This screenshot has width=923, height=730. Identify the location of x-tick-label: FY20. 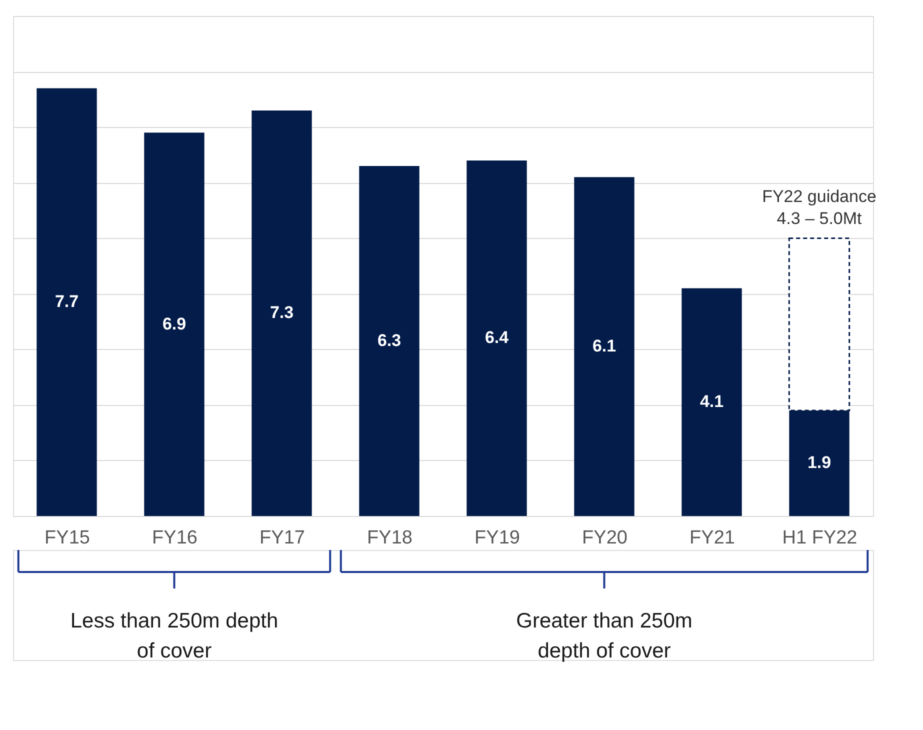
(605, 538).